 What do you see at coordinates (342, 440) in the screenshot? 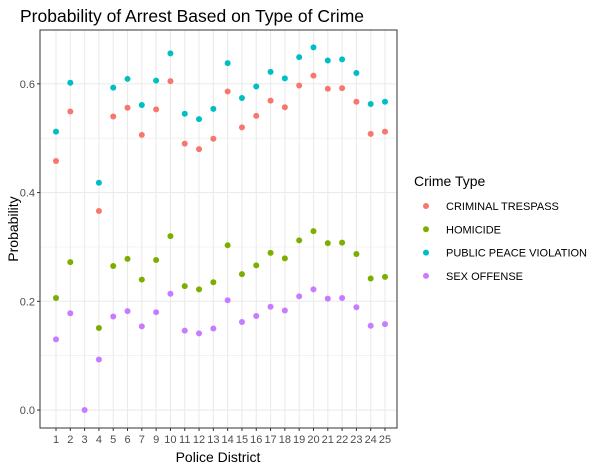
I see `x-tick-label: 22` at bounding box center [342, 440].